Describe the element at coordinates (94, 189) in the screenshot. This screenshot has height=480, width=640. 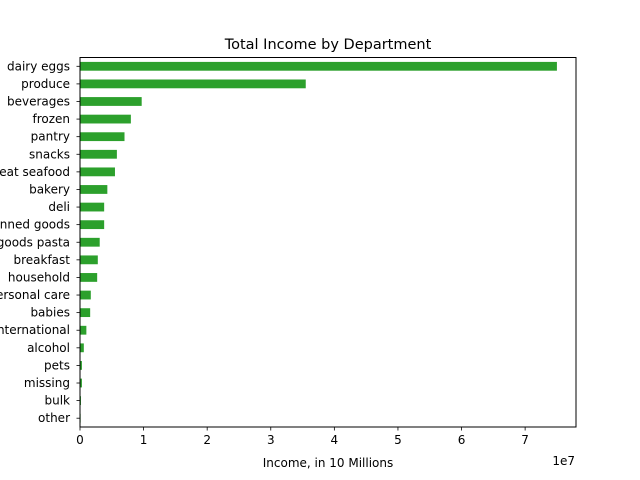
I see `bar-bakery` at that location.